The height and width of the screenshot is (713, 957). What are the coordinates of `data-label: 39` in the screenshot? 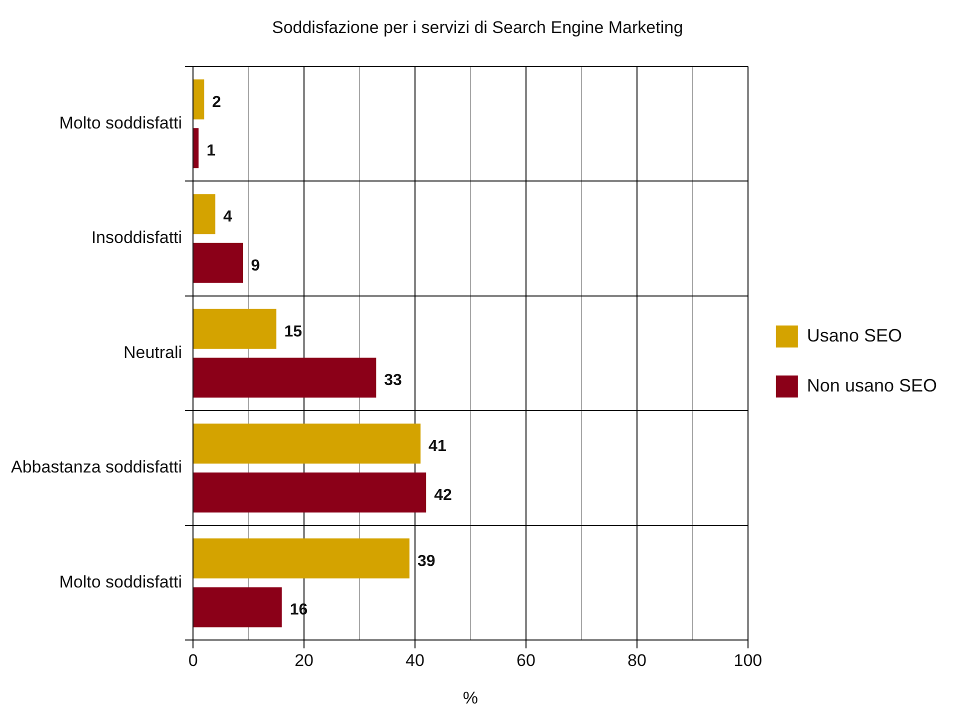 It's located at (426, 561).